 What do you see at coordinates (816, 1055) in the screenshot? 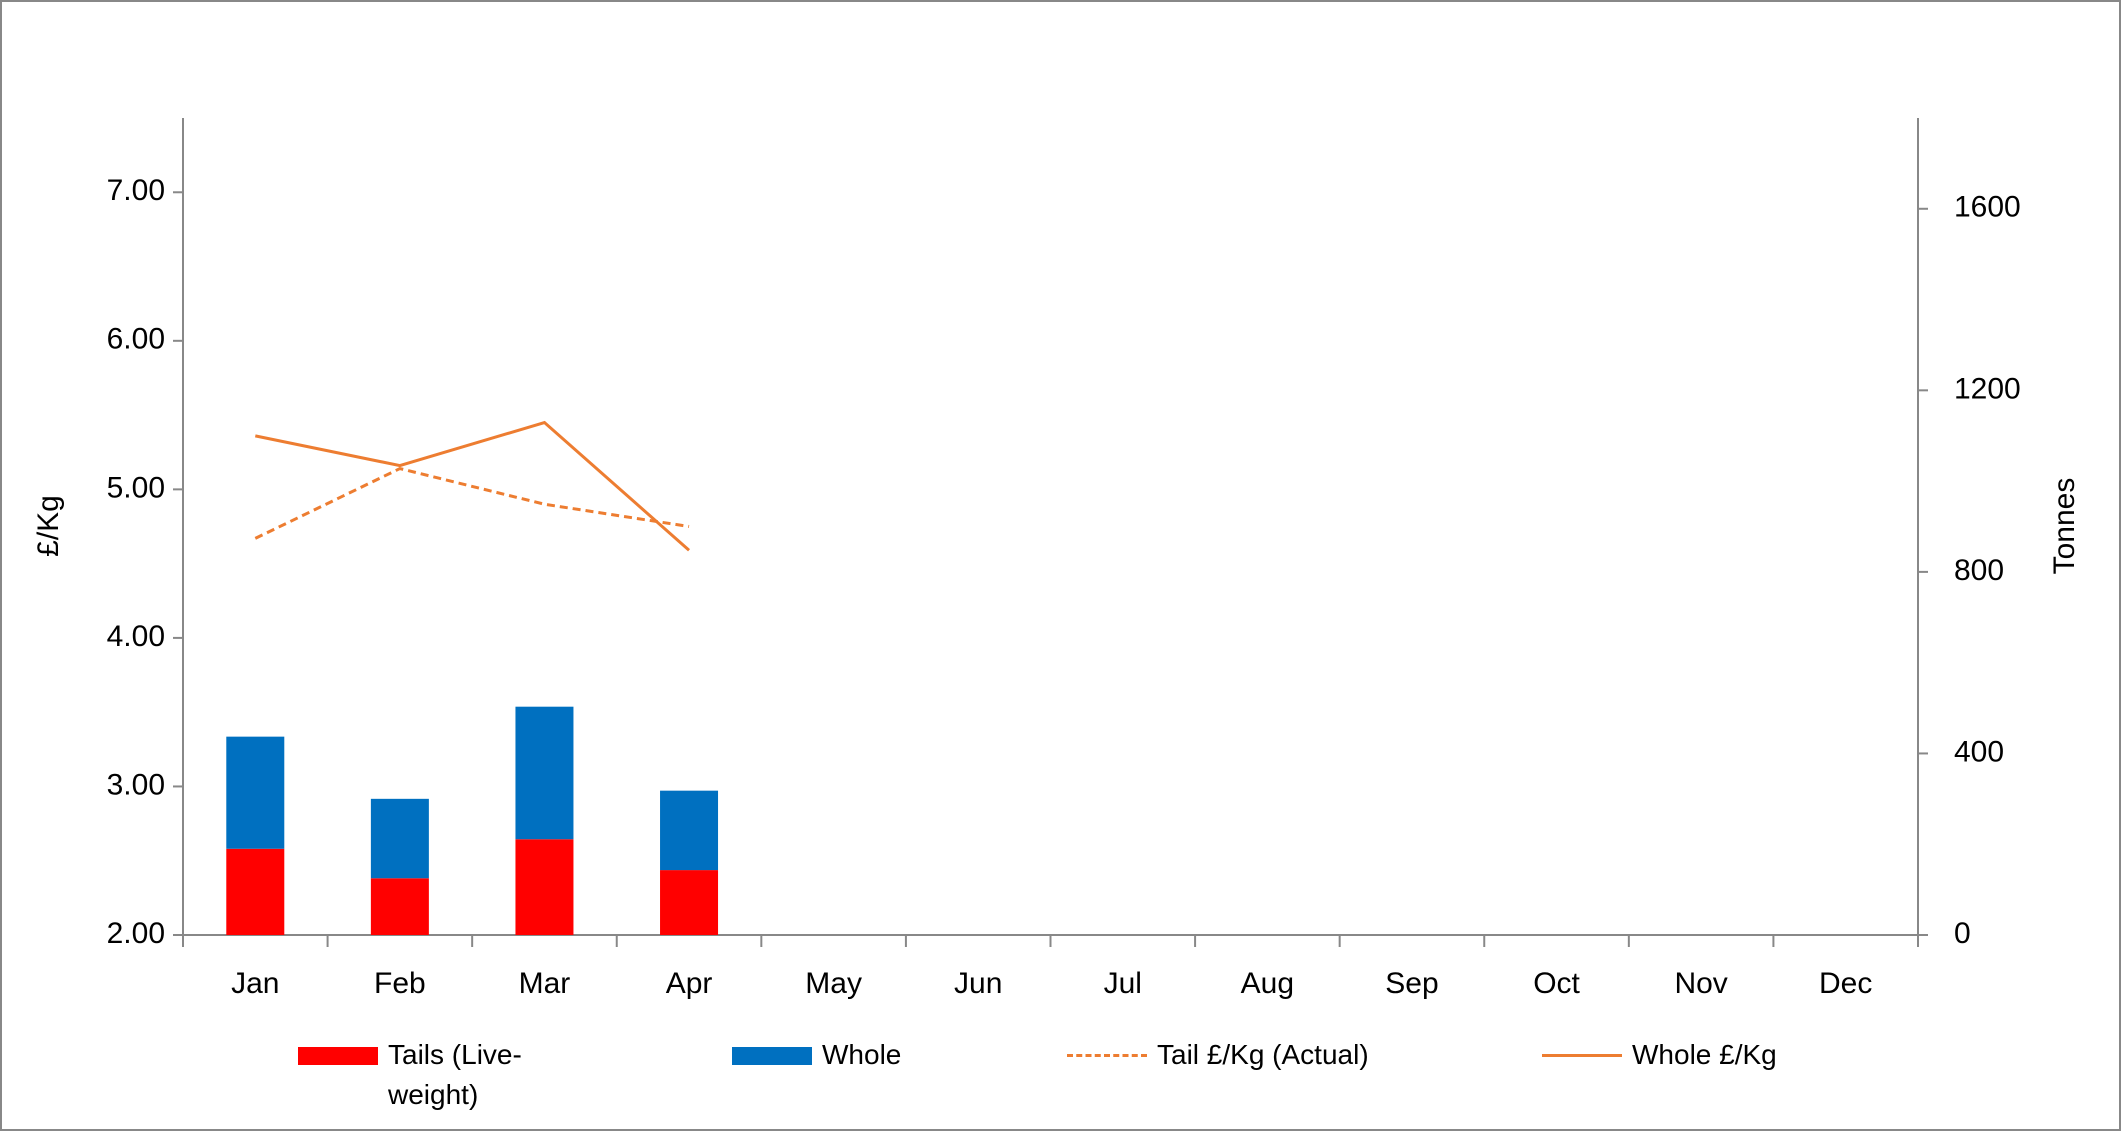
I see `legend-item: Whole` at bounding box center [816, 1055].